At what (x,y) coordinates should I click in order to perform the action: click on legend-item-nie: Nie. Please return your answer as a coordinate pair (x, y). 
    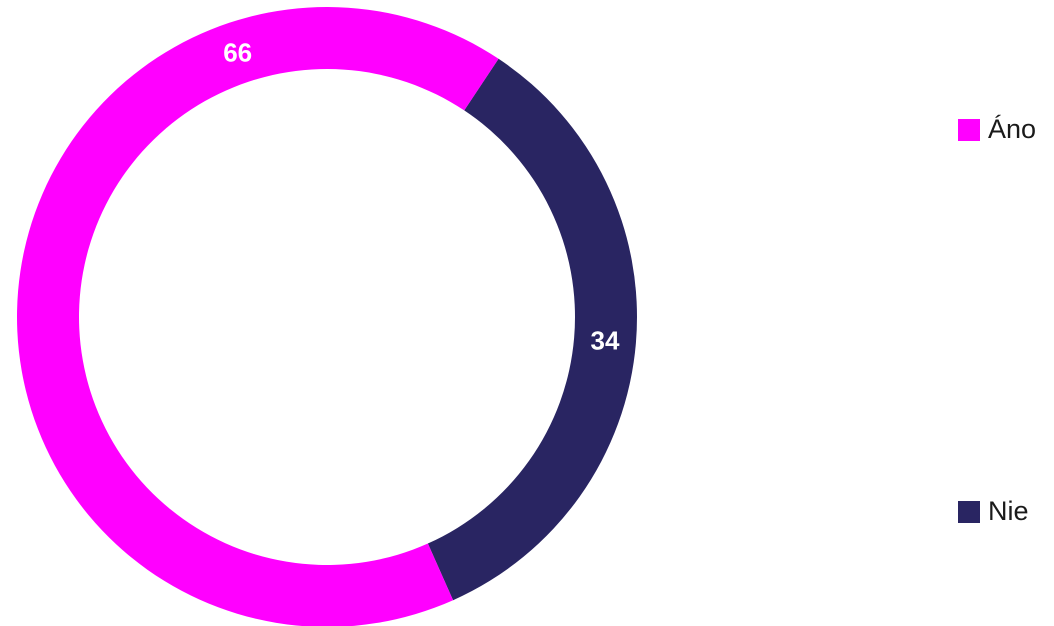
    Looking at the image, I should click on (993, 511).